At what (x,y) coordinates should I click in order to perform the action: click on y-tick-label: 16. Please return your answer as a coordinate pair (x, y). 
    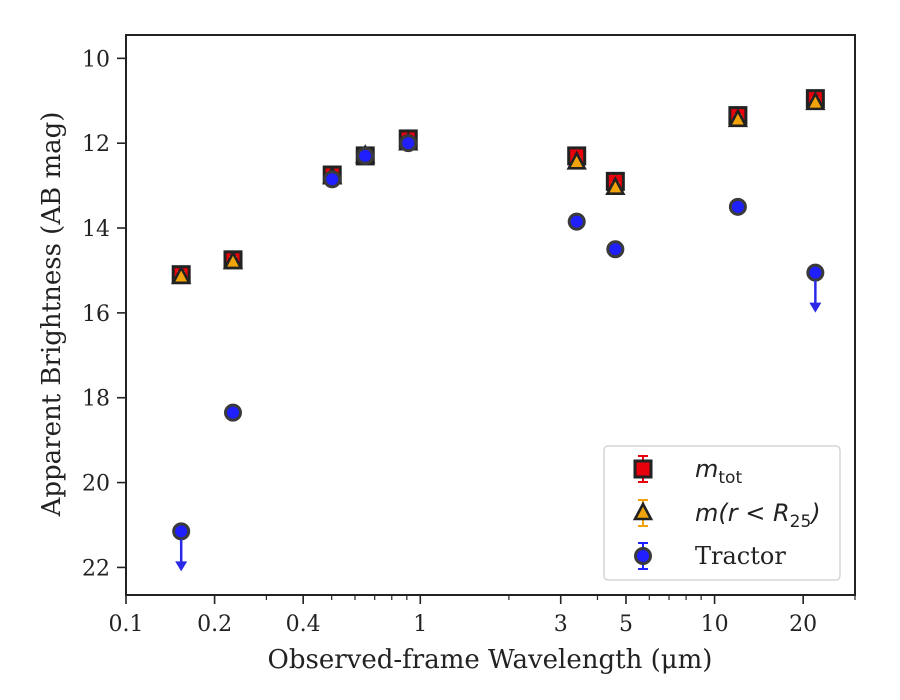
    Looking at the image, I should click on (96, 314).